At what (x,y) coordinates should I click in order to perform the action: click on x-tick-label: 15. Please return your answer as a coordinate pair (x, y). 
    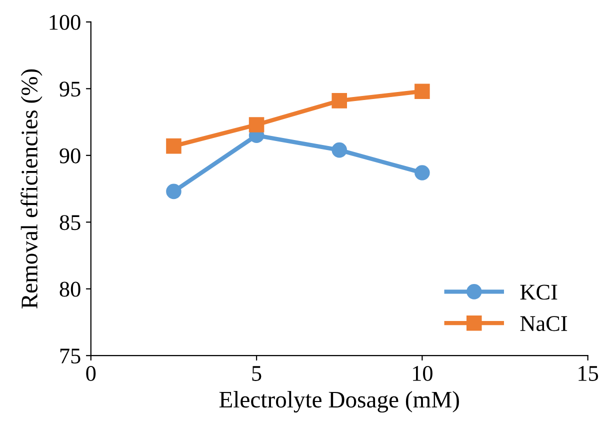
    Looking at the image, I should click on (588, 373).